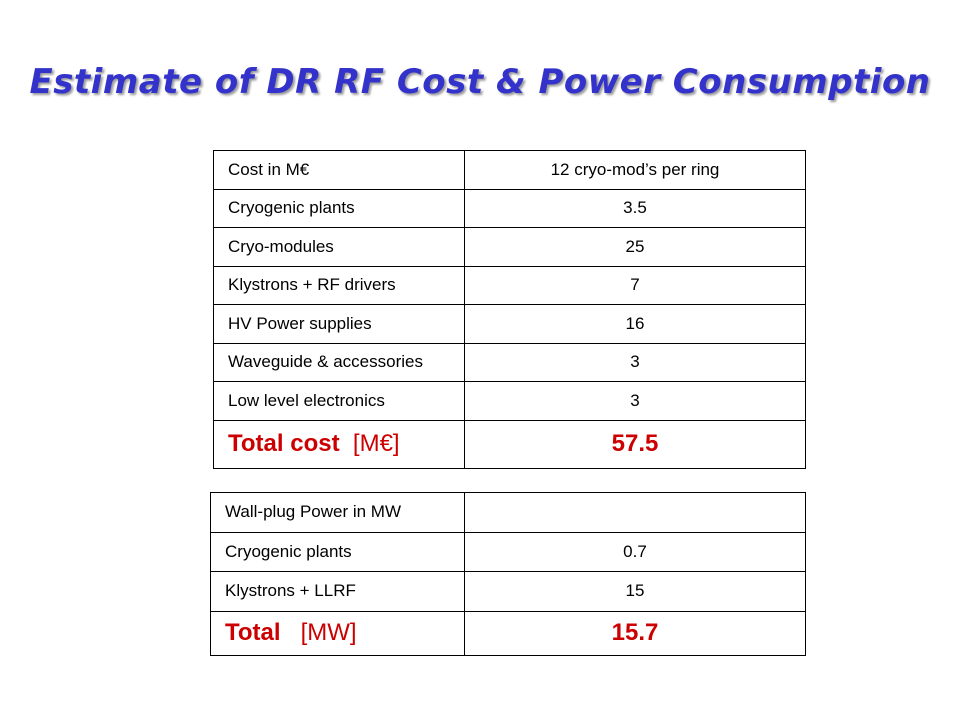 This screenshot has width=960, height=720. What do you see at coordinates (339, 170) in the screenshot?
I see `header-cell: Cost in M€` at bounding box center [339, 170].